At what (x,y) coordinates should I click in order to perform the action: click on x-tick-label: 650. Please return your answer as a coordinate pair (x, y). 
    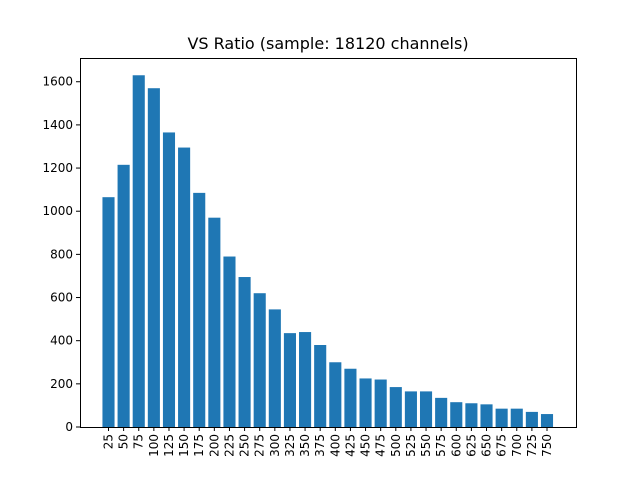
    Looking at the image, I should click on (487, 445).